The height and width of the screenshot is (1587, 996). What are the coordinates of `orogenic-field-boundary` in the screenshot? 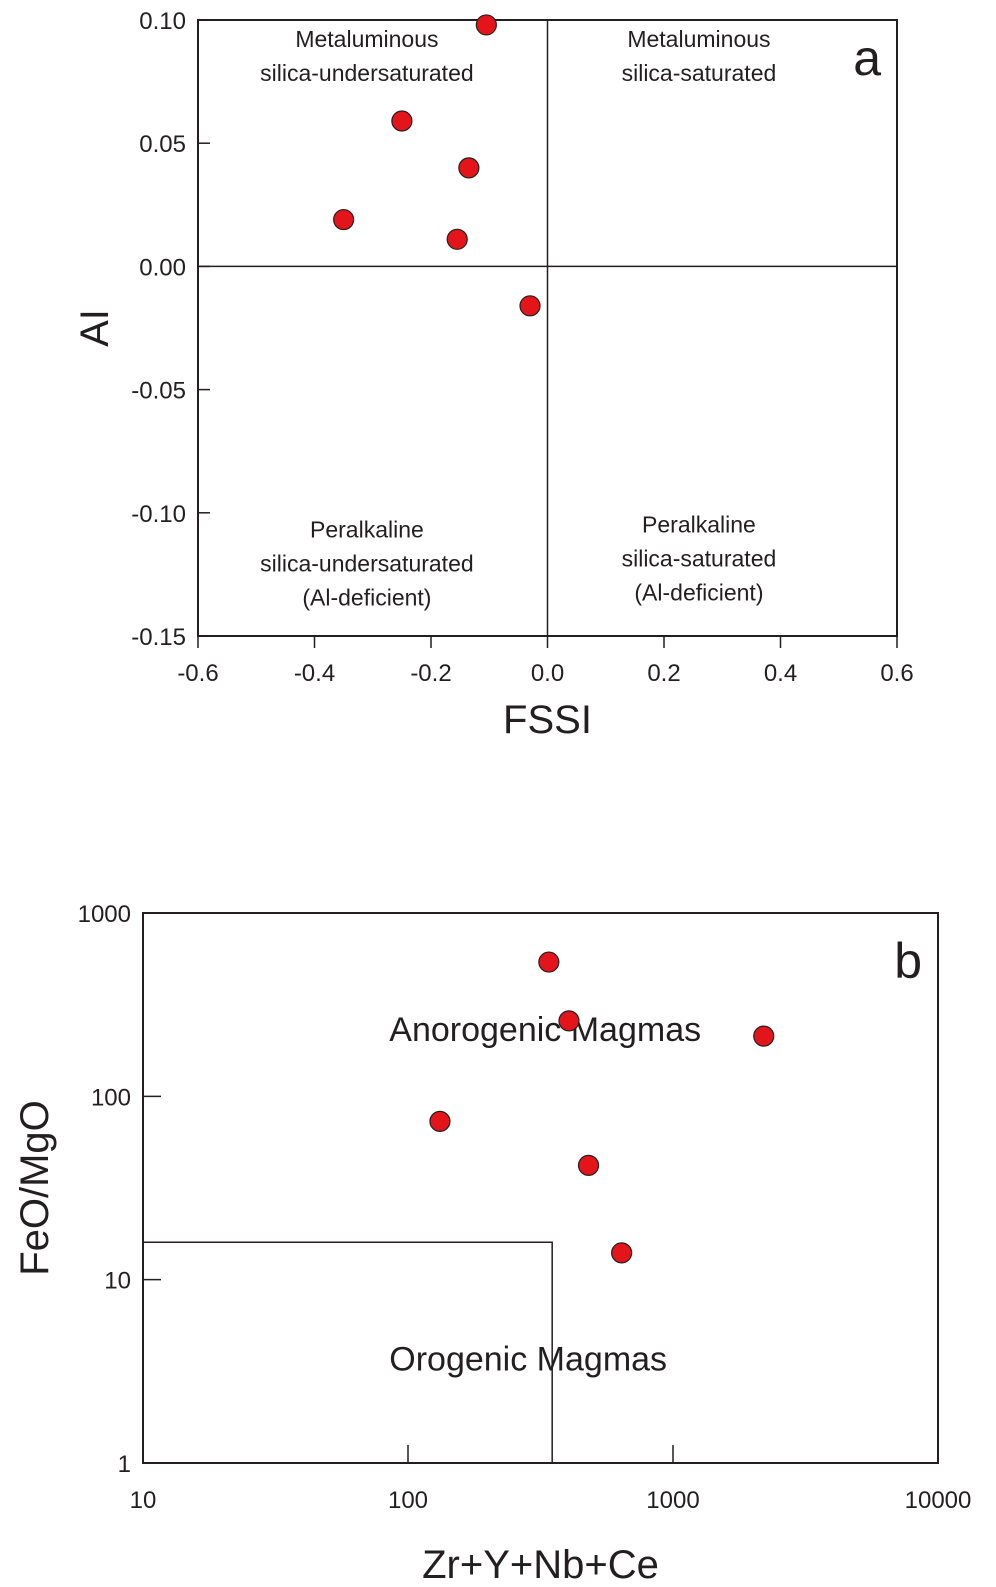 It's located at (348, 1352).